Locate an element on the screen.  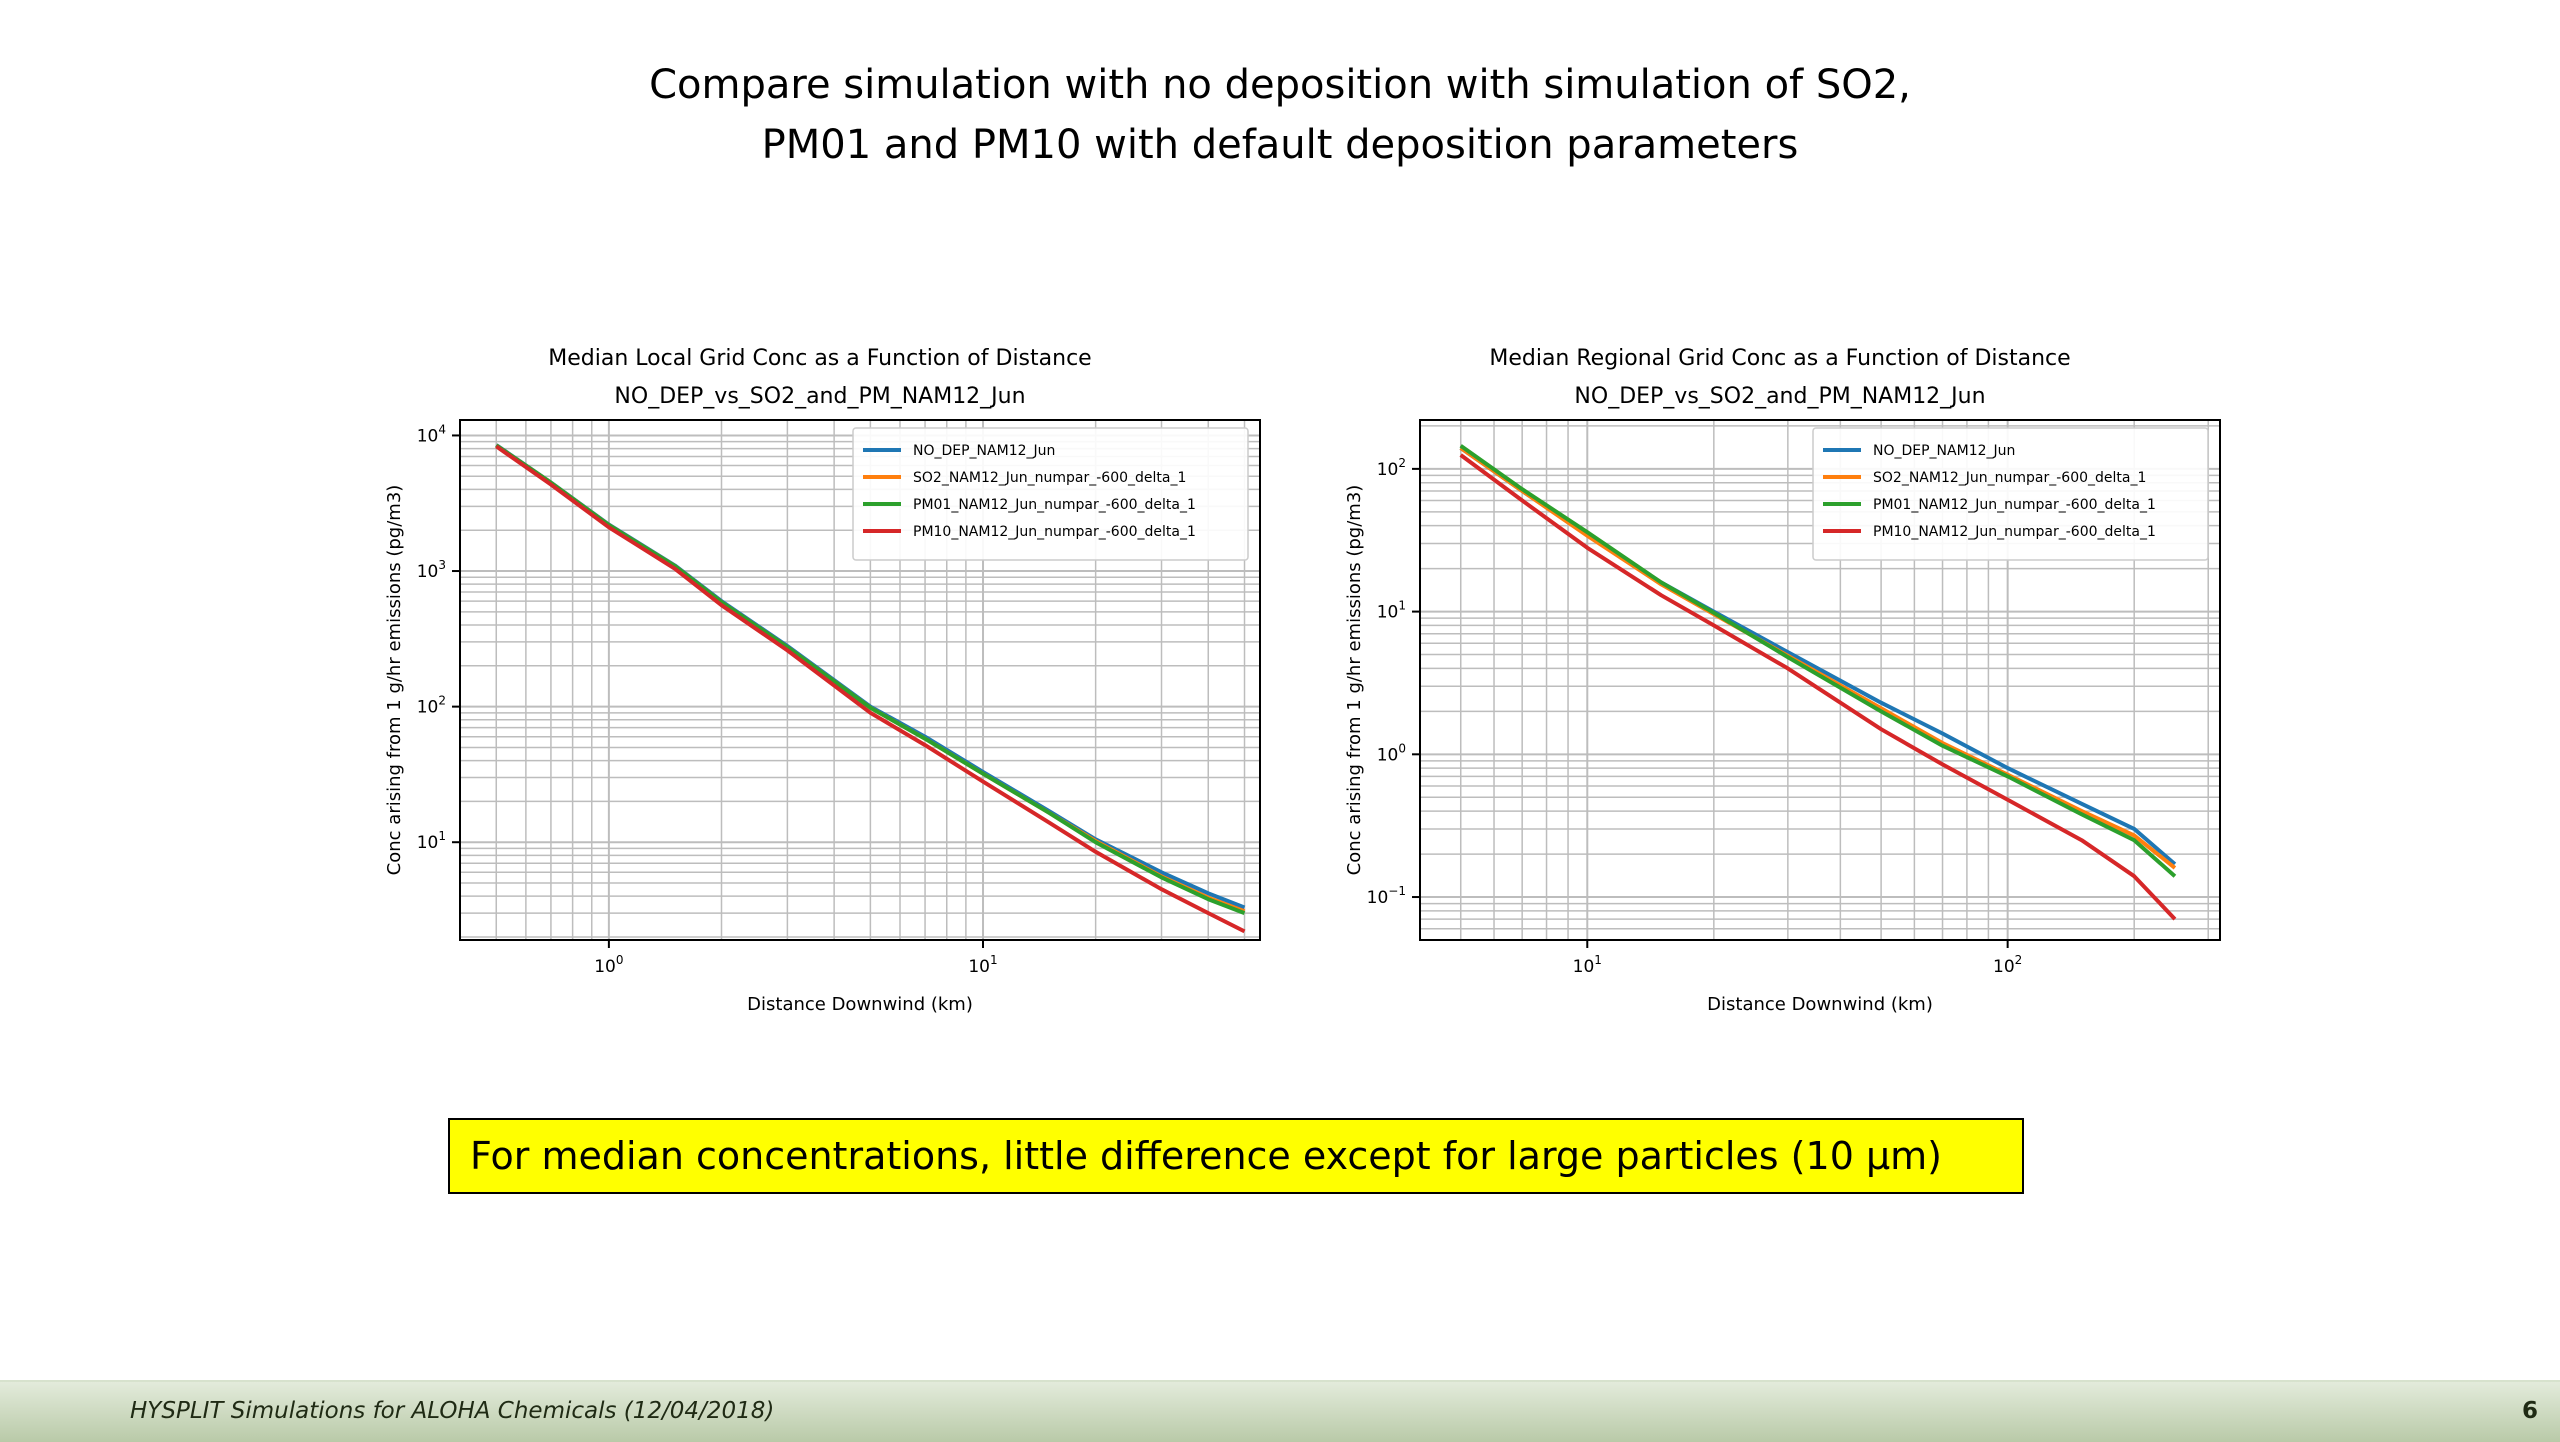
y-tick-label: 10⁰ is located at coordinates (1391, 753).